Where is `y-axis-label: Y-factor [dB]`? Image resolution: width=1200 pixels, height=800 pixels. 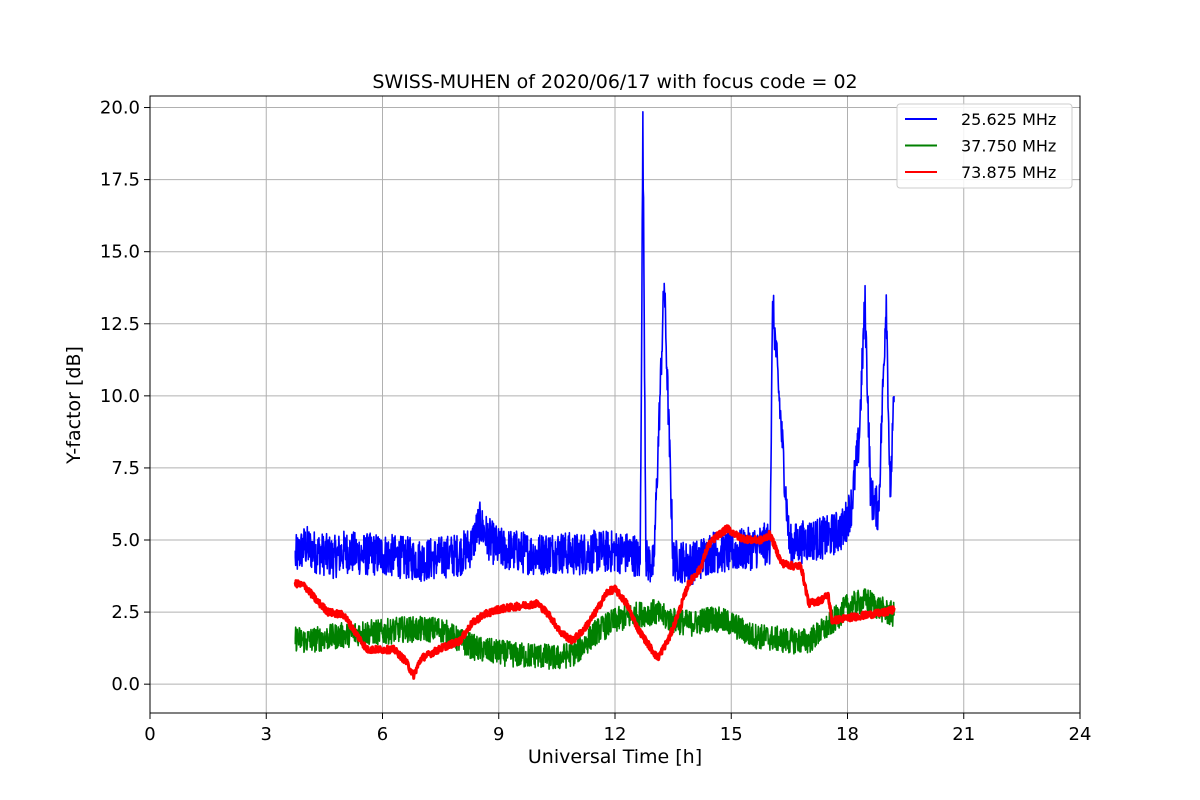
y-axis-label: Y-factor [dB] is located at coordinates (74, 405).